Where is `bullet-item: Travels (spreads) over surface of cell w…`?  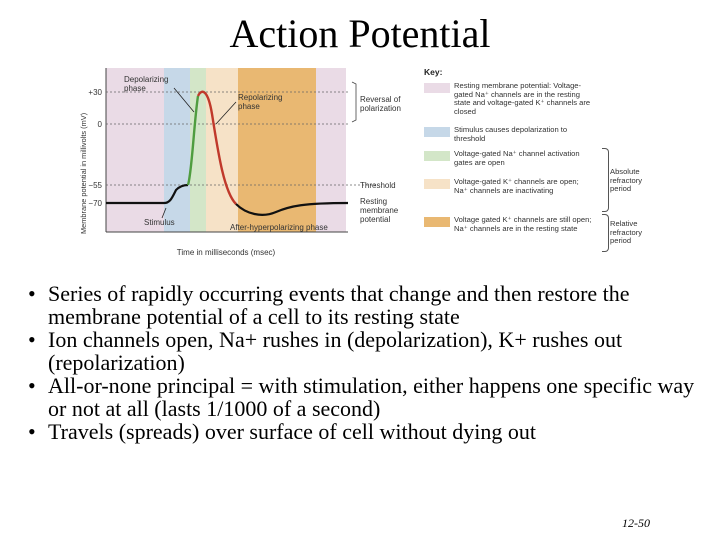
bullet-item: Travels (spreads) over surface of cell w… is located at coordinates (368, 431).